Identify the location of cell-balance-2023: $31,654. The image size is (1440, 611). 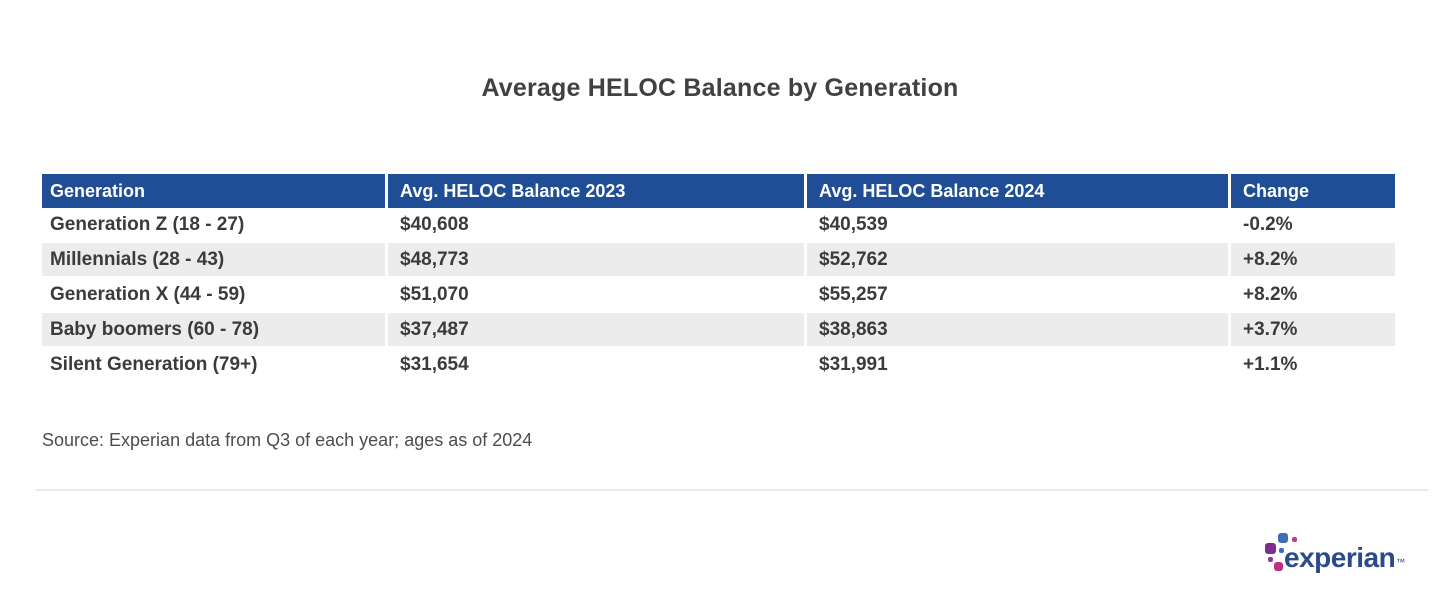
(597, 365).